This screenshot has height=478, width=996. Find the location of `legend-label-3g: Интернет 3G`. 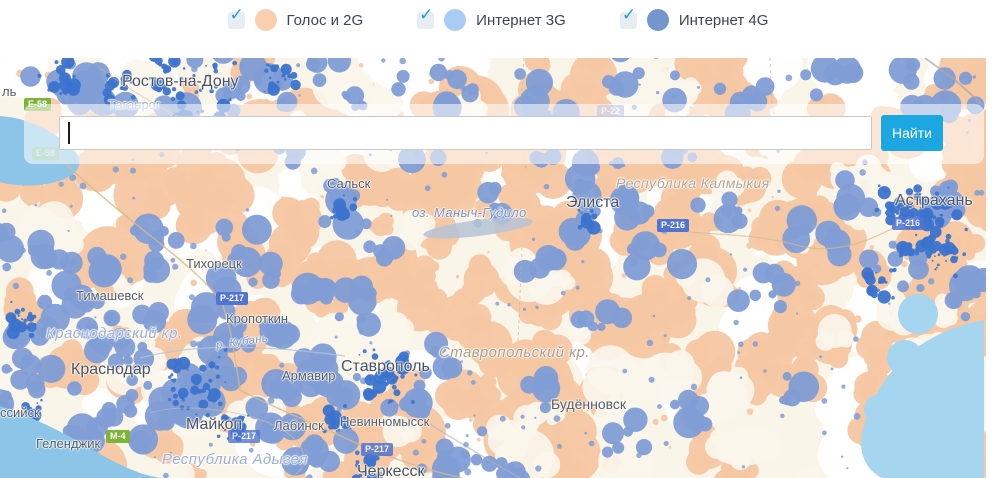

legend-label-3g: Интернет 3G is located at coordinates (521, 20).